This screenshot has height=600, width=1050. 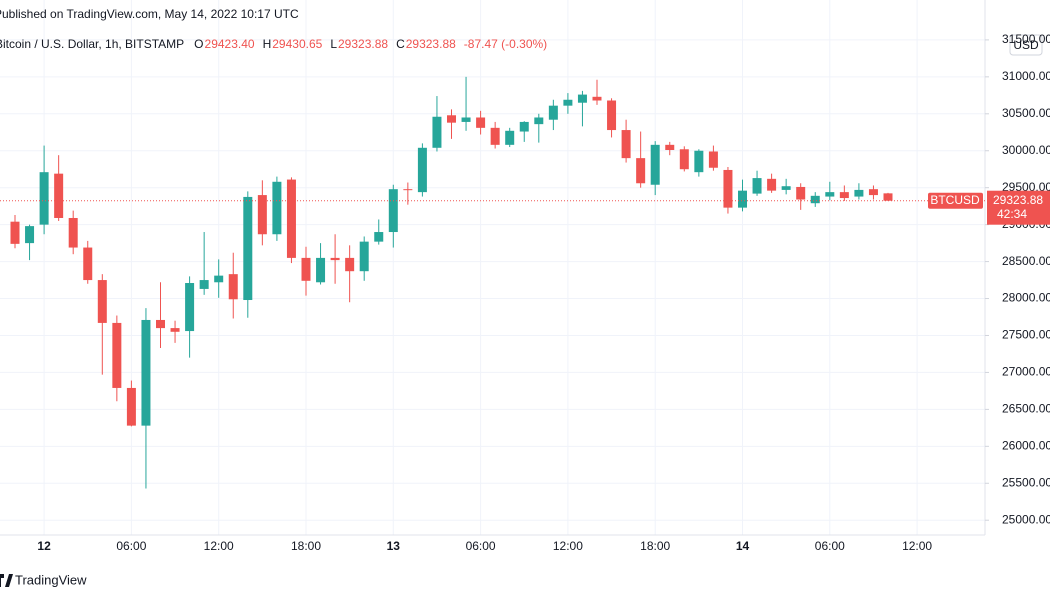 I want to click on legend-value: 29423.40, so click(x=230, y=44).